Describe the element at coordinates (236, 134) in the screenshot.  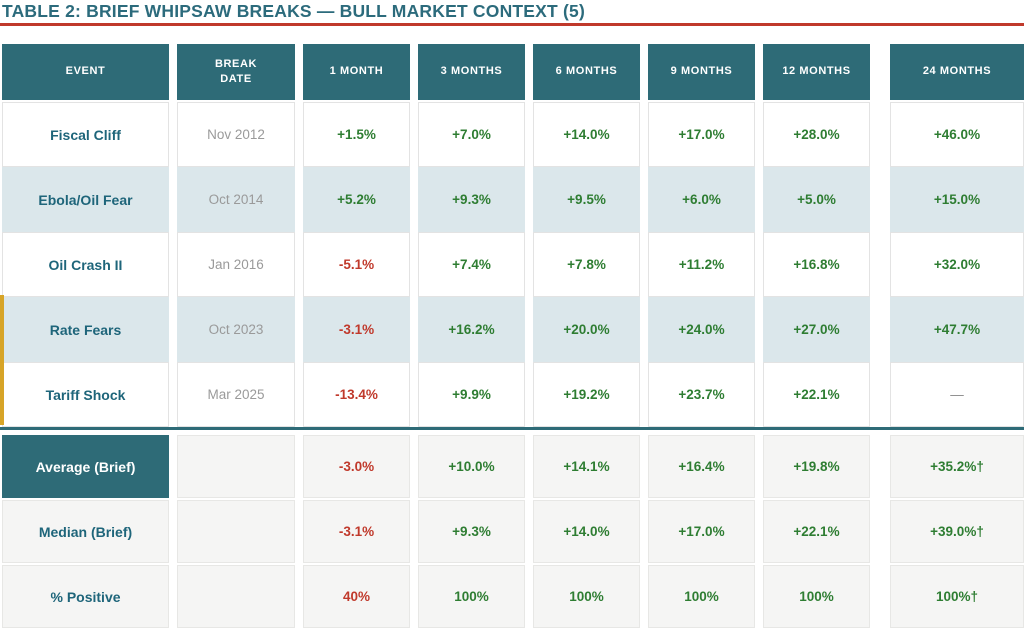
I see `break-date-fiscal-cliff: Nov 2012` at that location.